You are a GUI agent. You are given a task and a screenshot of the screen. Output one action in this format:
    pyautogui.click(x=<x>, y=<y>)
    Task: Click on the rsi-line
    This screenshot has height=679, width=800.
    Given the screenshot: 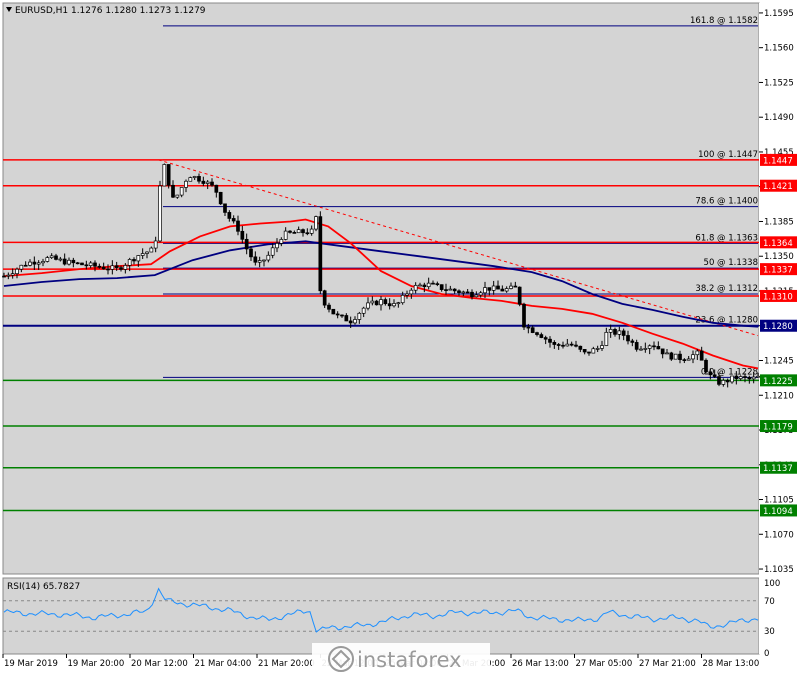 What is the action you would take?
    pyautogui.click(x=381, y=610)
    